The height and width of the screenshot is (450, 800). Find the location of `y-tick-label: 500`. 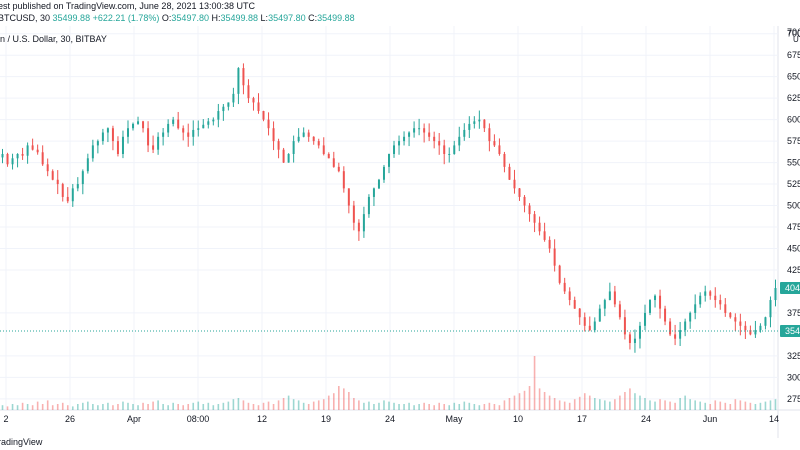

y-tick-label: 500 is located at coordinates (793, 206).